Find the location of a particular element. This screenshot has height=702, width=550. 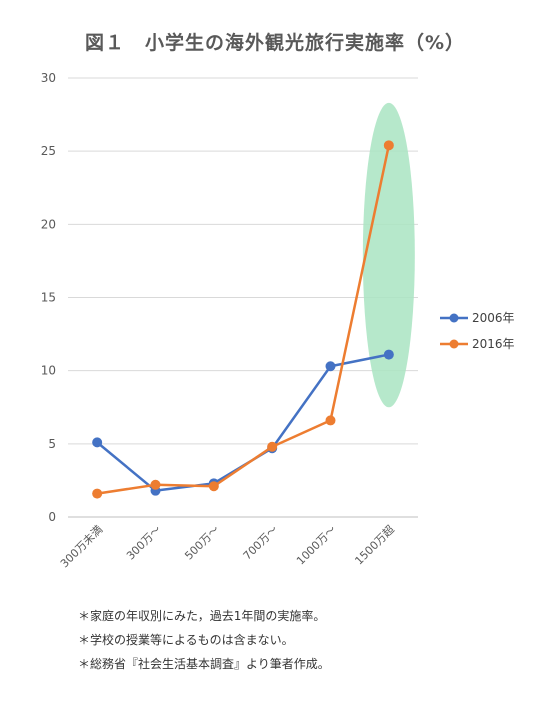

footnote-1: ＊家庭の年収別にみた，過去1年間の実施率。 is located at coordinates (202, 616).